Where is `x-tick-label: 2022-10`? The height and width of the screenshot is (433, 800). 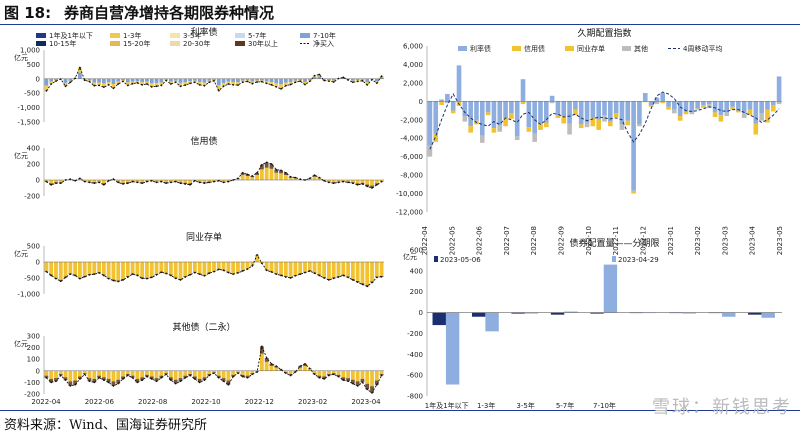 x-tick-label: 2022-10 is located at coordinates (205, 402).